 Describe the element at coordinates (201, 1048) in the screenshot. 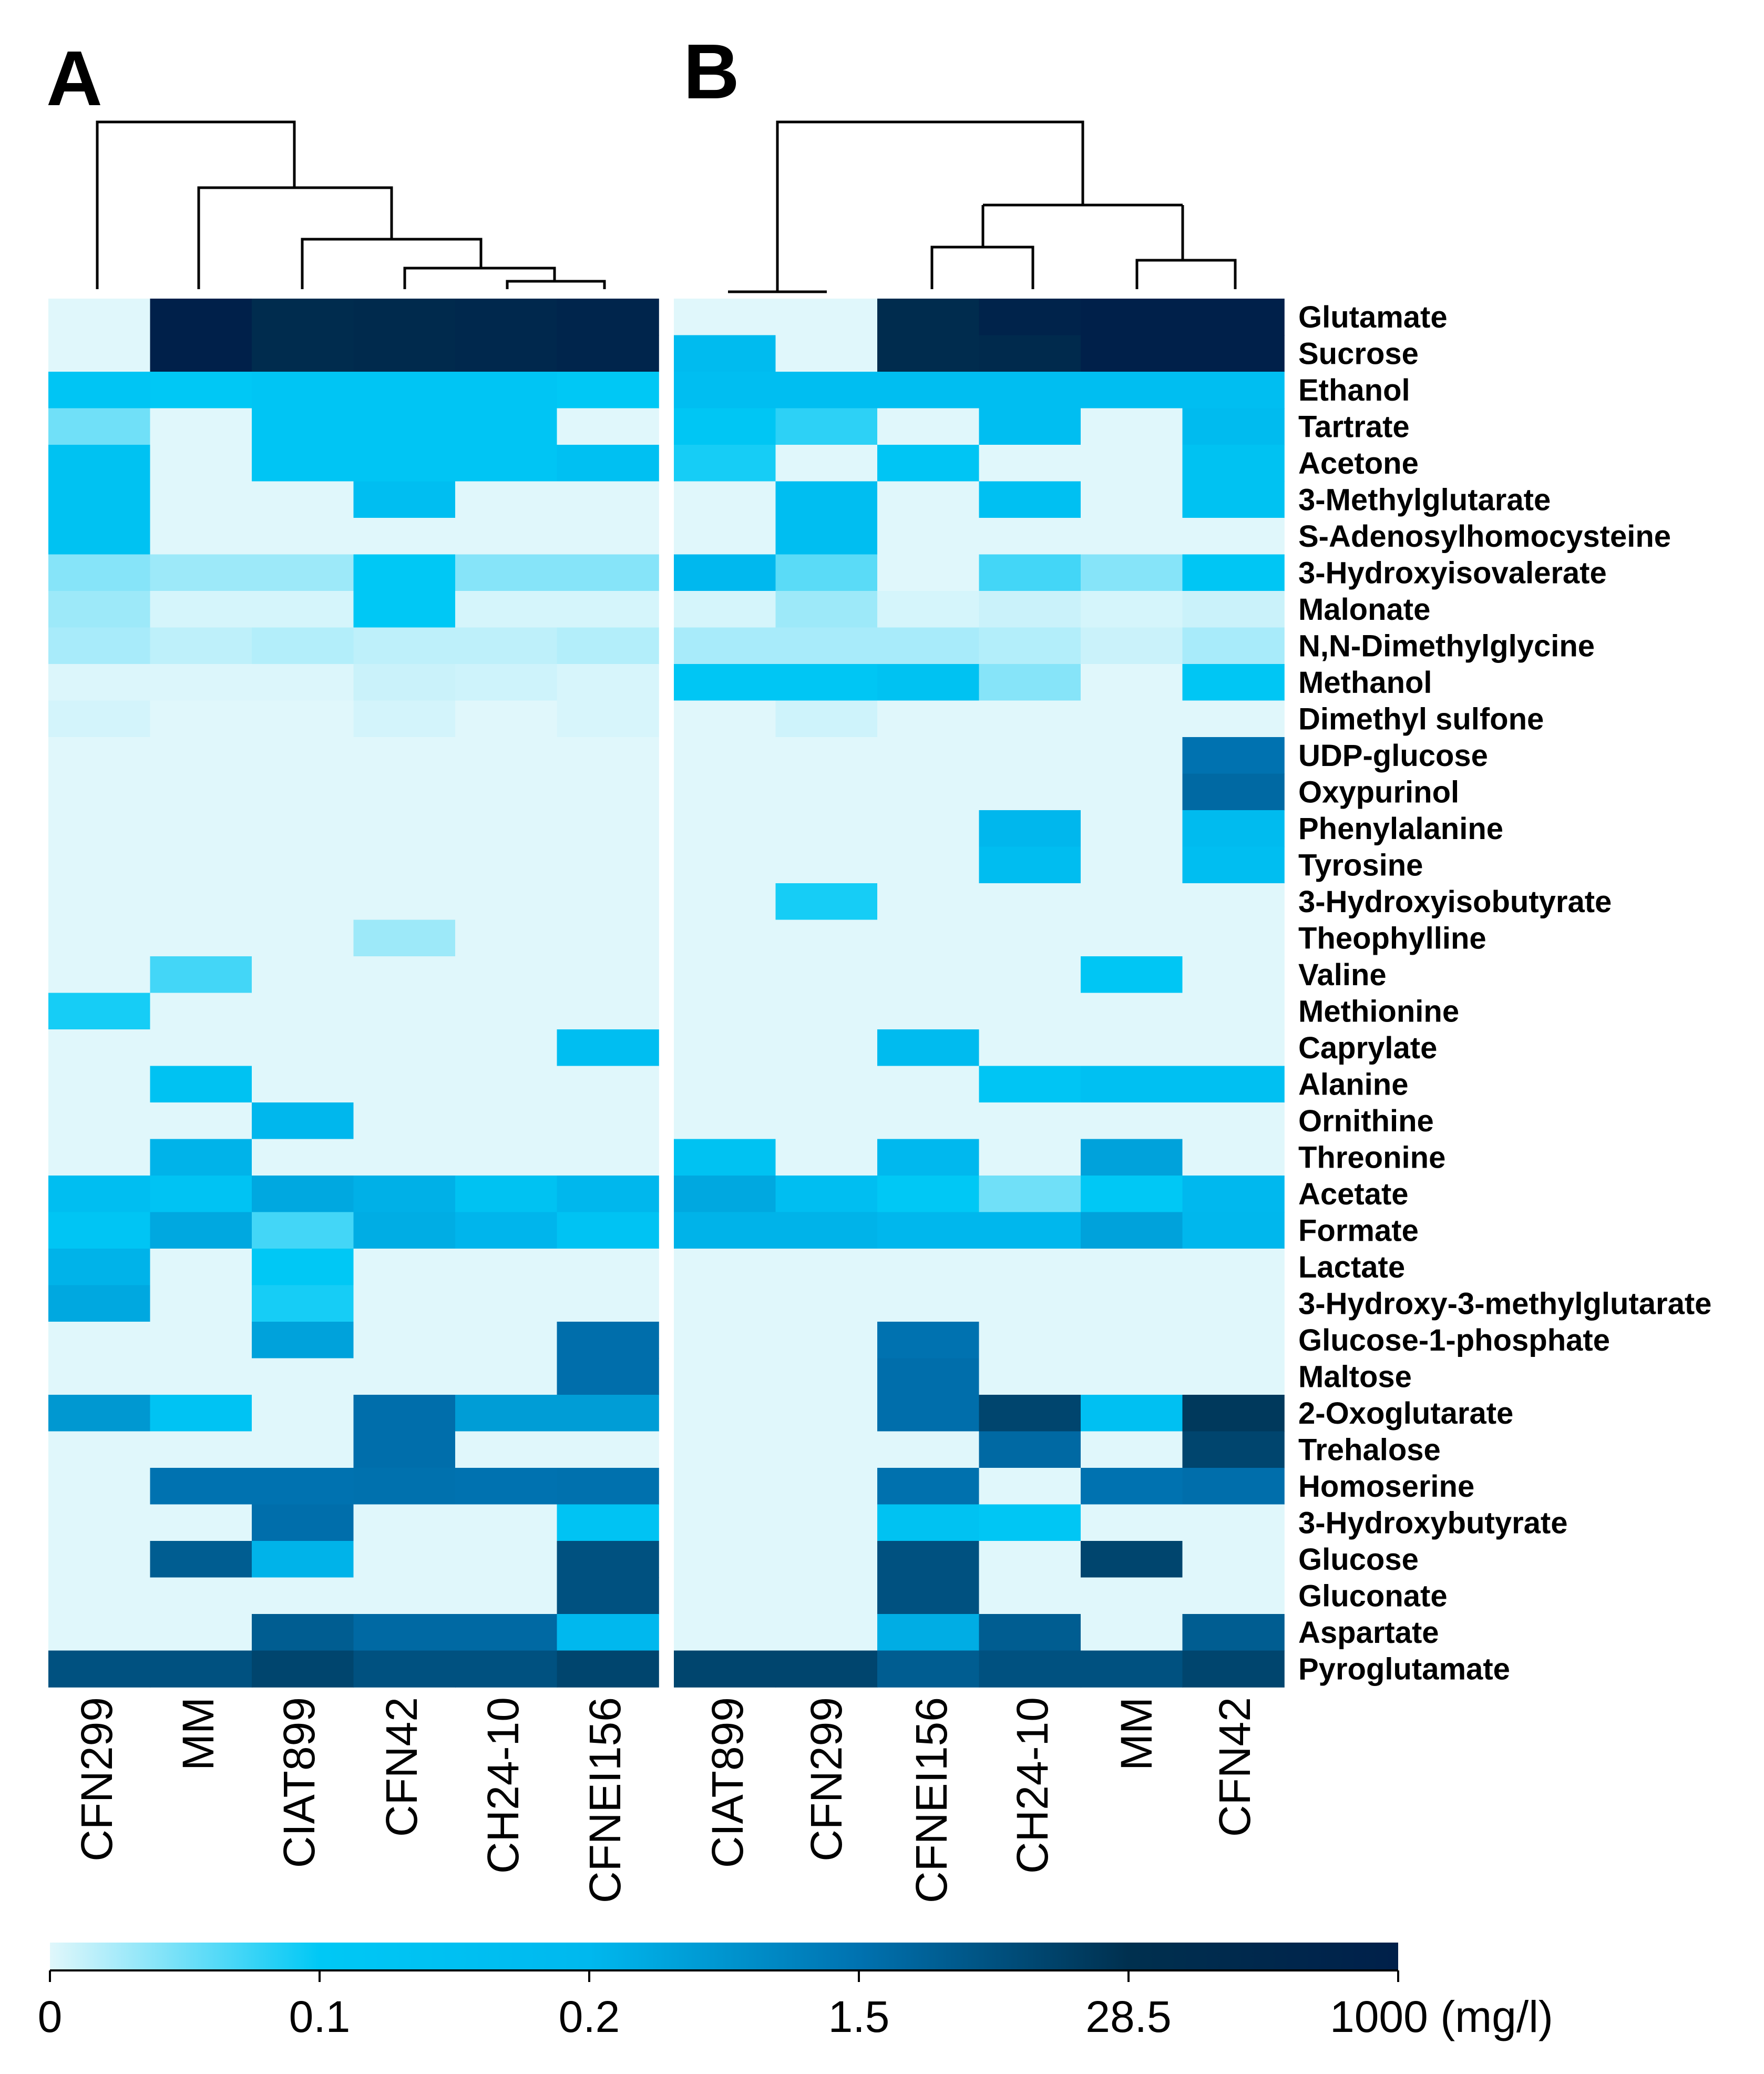

I see `cell-a-r20-c1` at that location.